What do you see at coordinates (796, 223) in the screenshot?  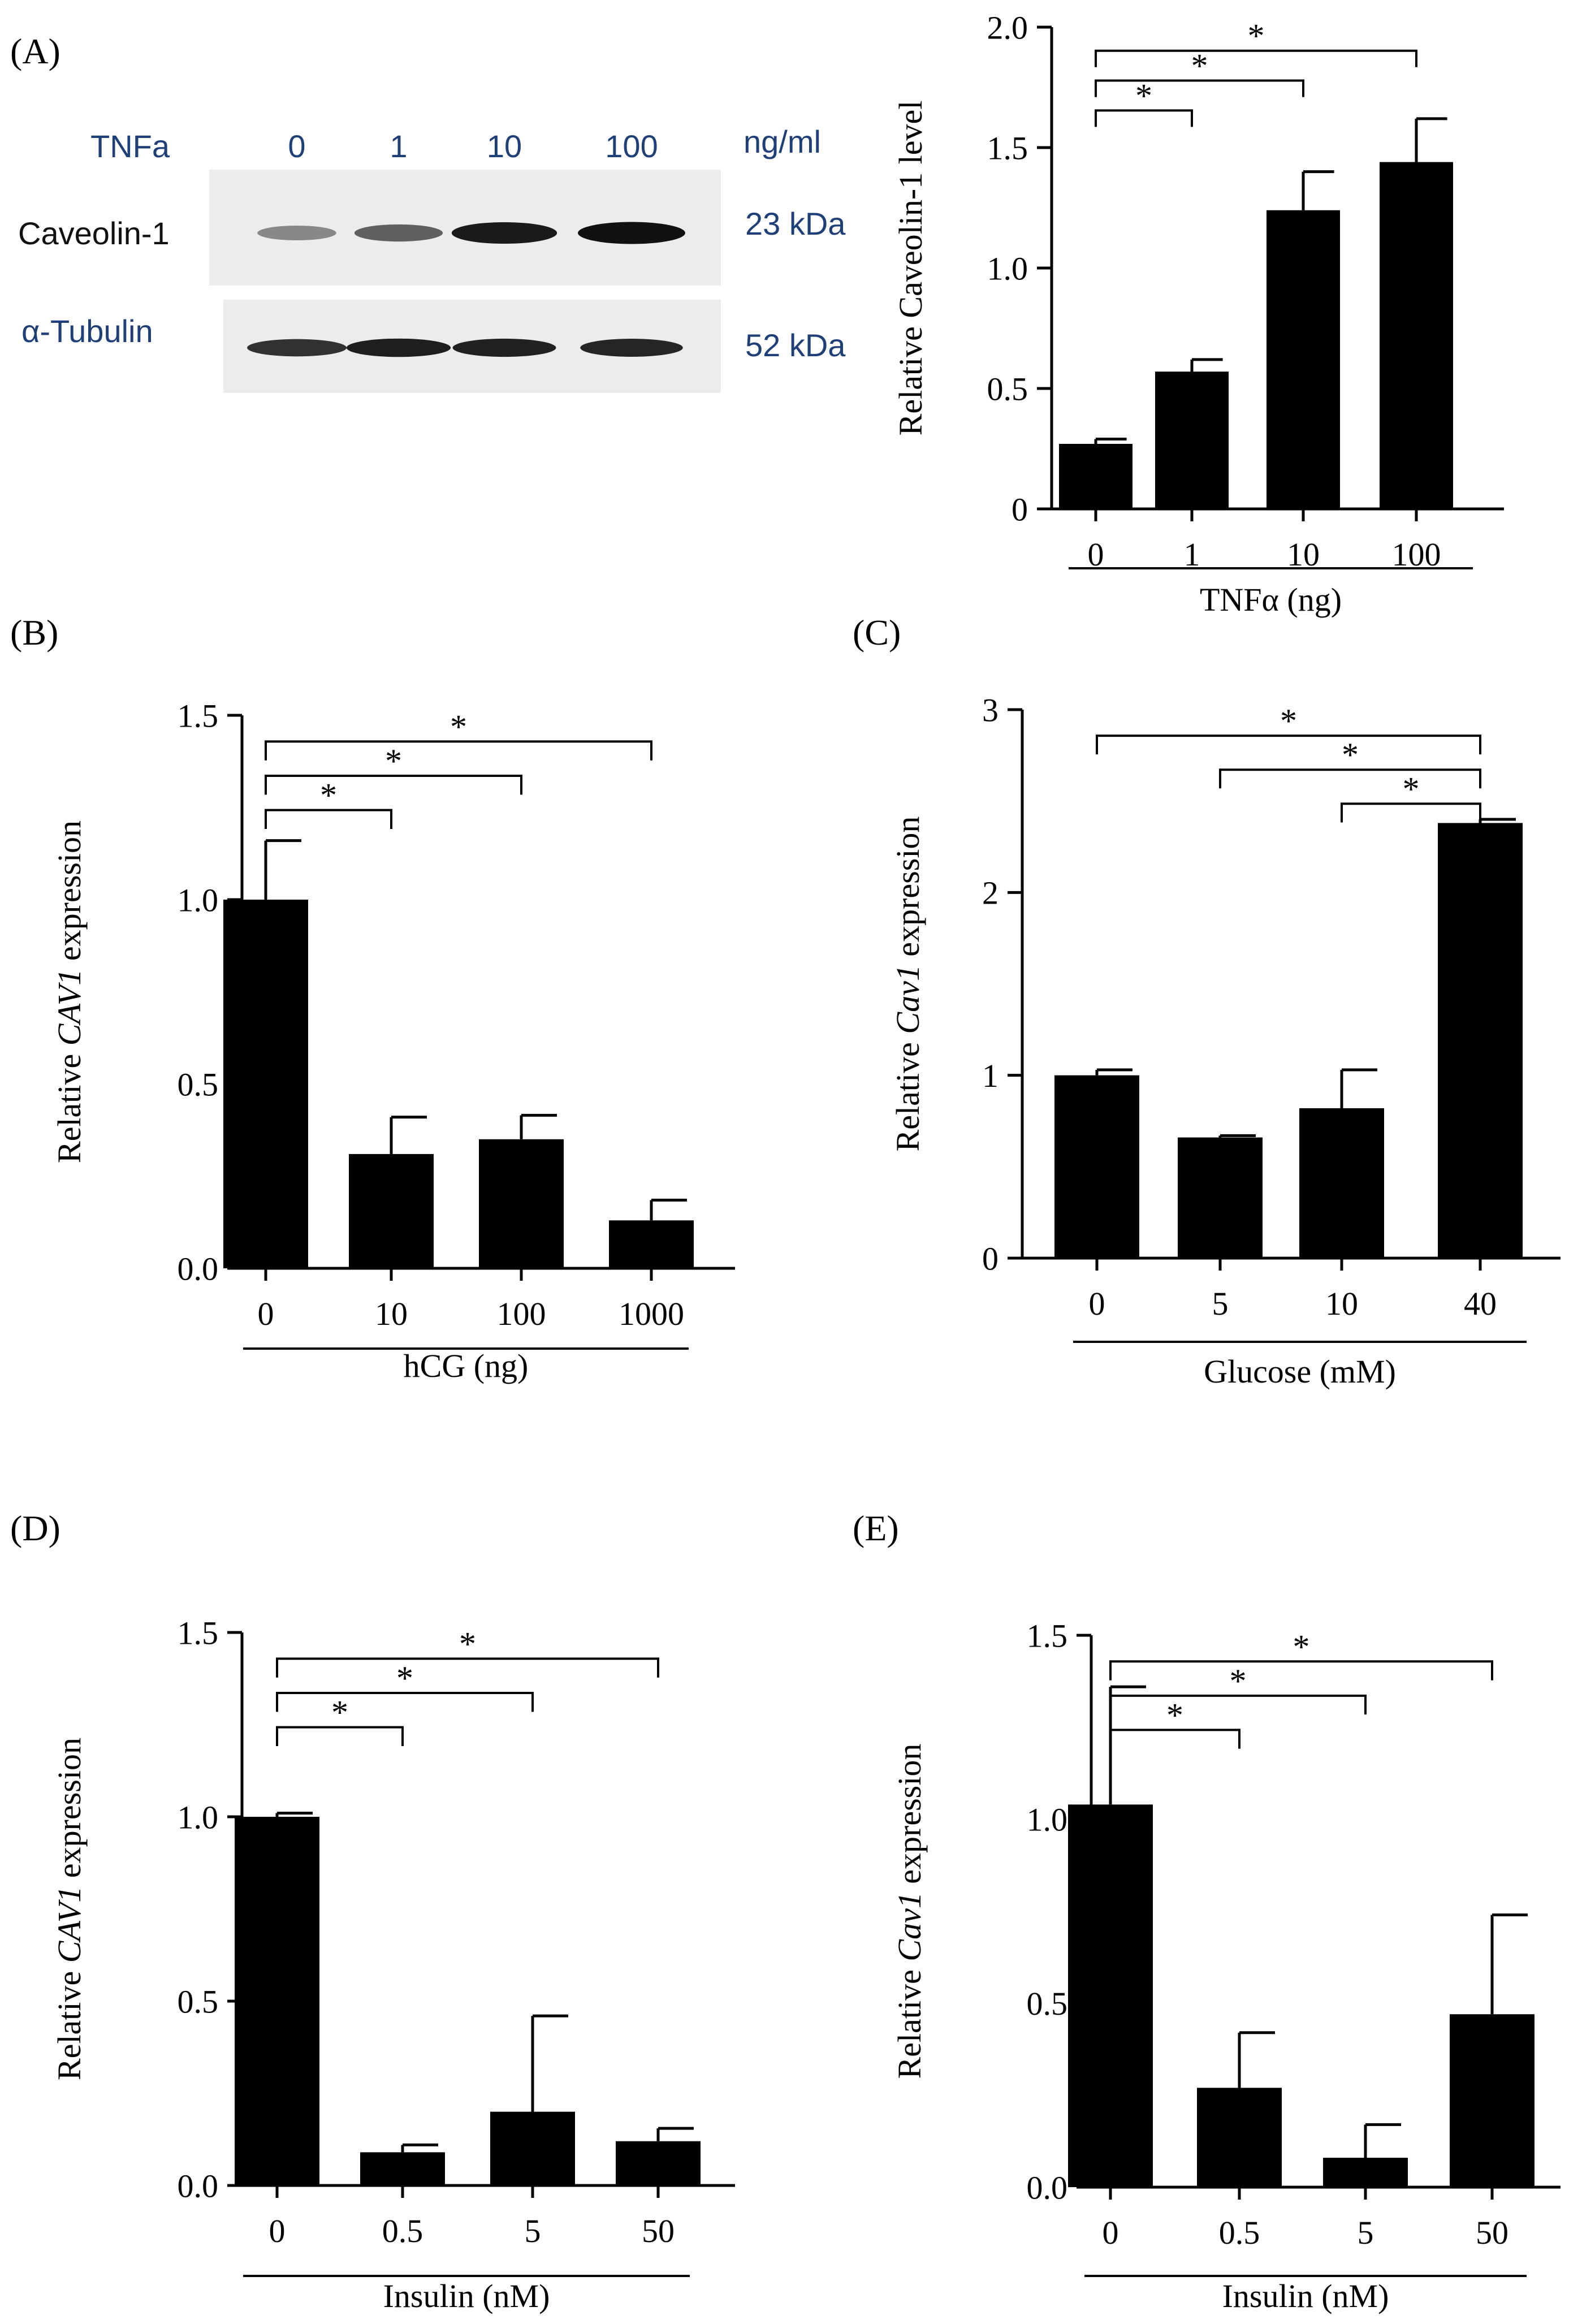 I see `blot-size-caveolin: 23 kDa` at bounding box center [796, 223].